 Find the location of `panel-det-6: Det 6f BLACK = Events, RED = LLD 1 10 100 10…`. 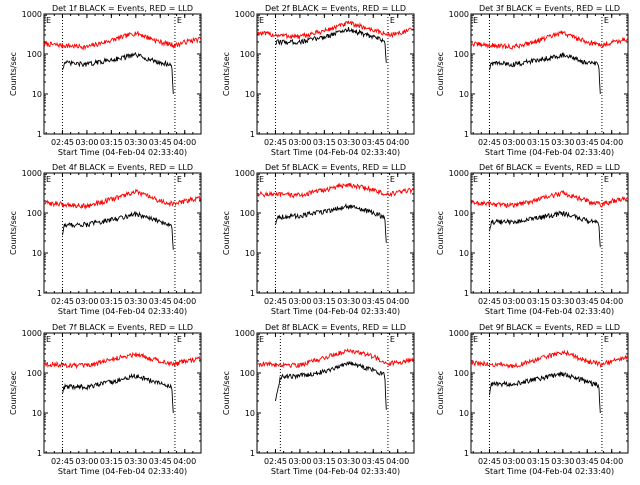

panel-det-6: Det 6f BLACK = Events, RED = LLD 1 10 100 10… is located at coordinates (532, 239).